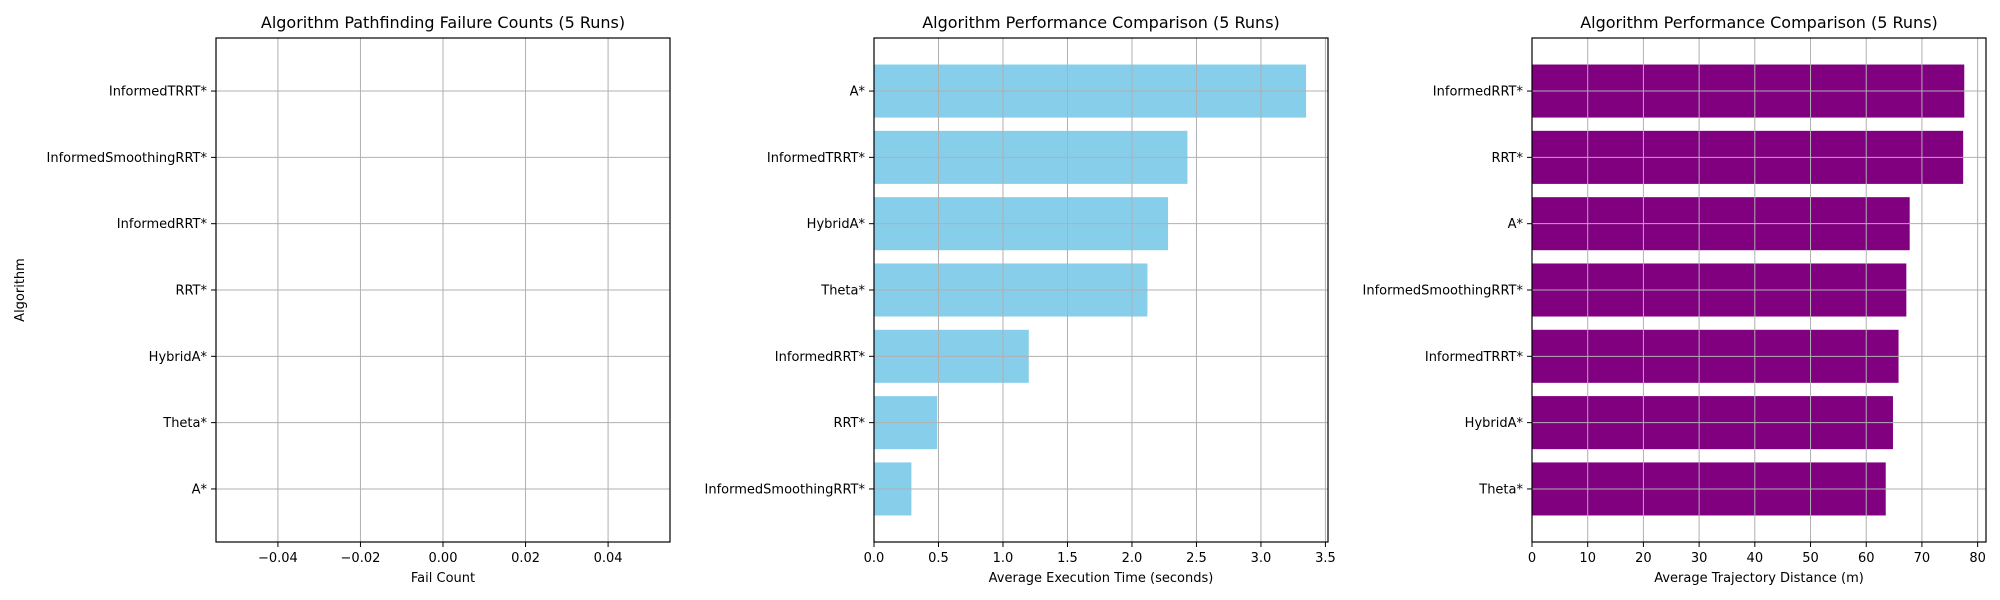  I want to click on x-tick-label: 3.5, so click(1325, 558).